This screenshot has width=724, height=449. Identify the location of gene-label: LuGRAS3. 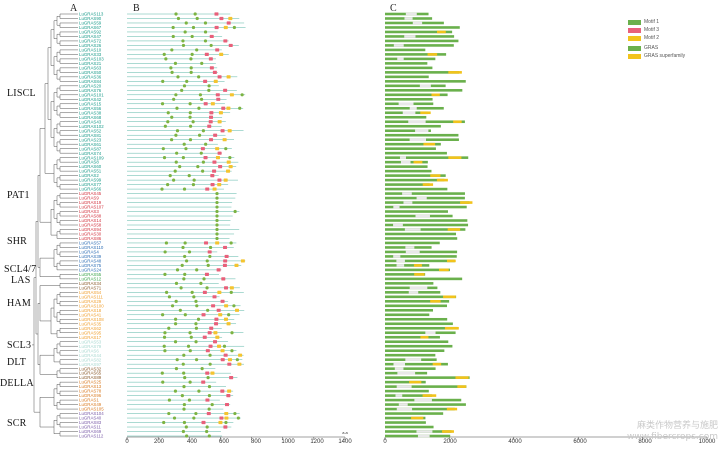
(89, 211).